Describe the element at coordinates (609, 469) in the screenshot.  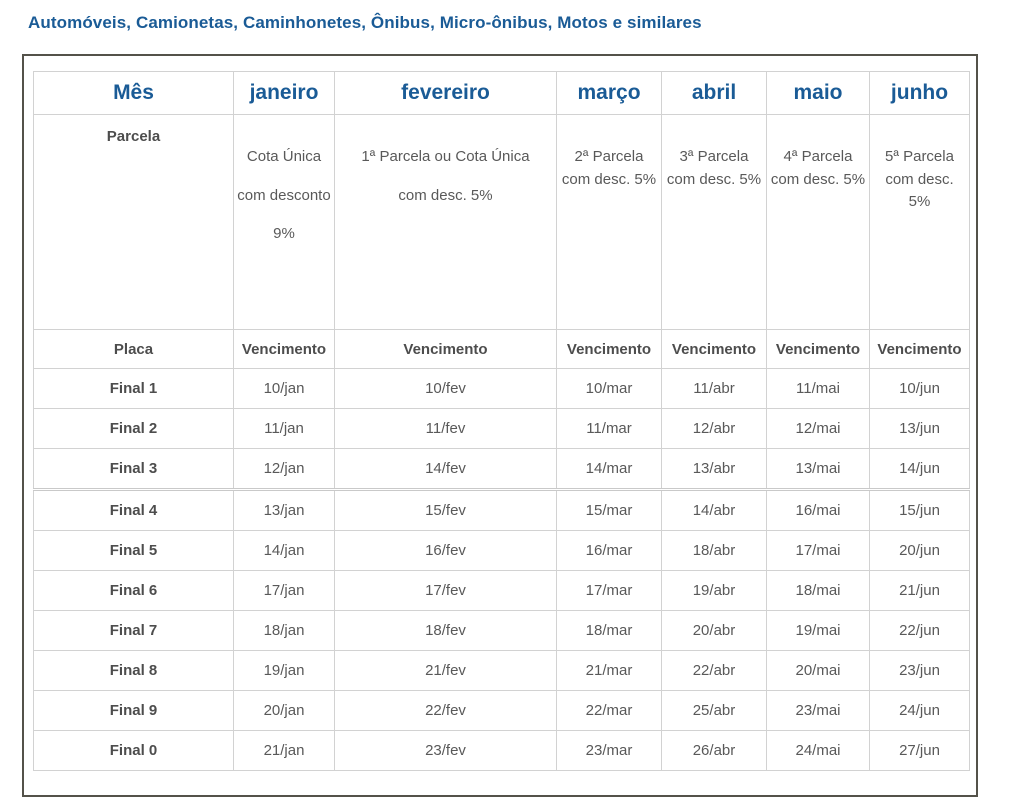
I see `due-date-cell: 14/mar` at that location.